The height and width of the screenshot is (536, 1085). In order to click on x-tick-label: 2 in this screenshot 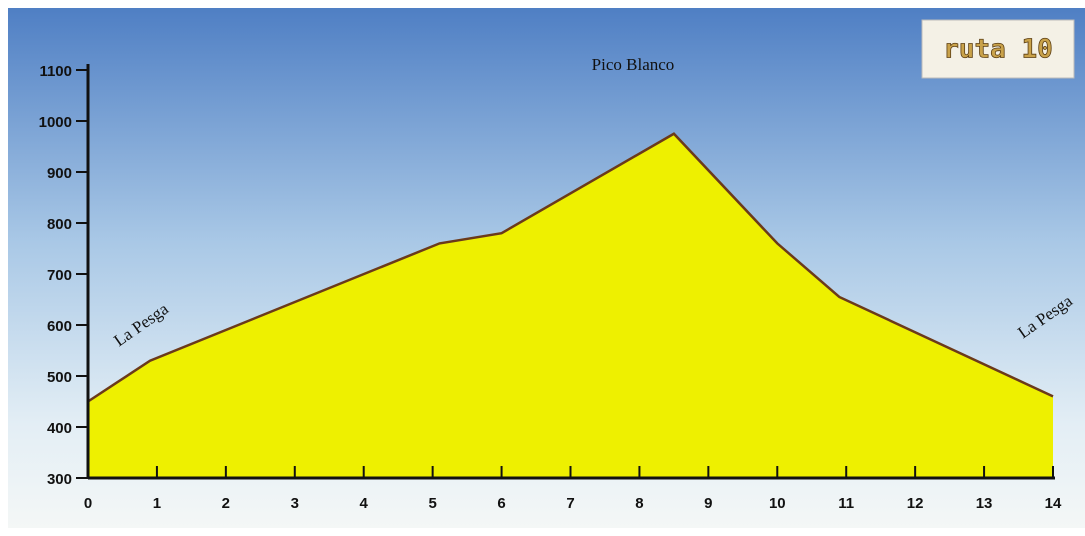, I will do `click(226, 503)`.